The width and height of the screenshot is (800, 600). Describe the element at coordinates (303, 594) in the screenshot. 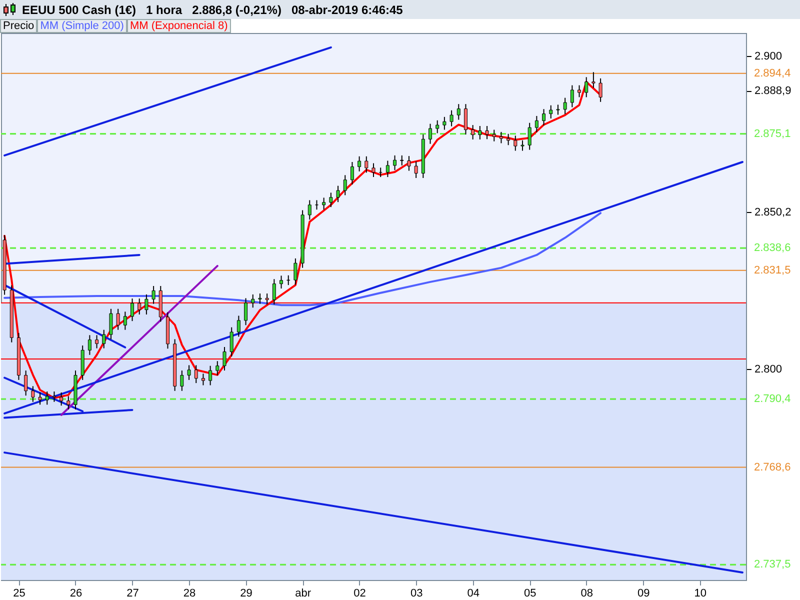

I see `x-tick-label: abr` at that location.